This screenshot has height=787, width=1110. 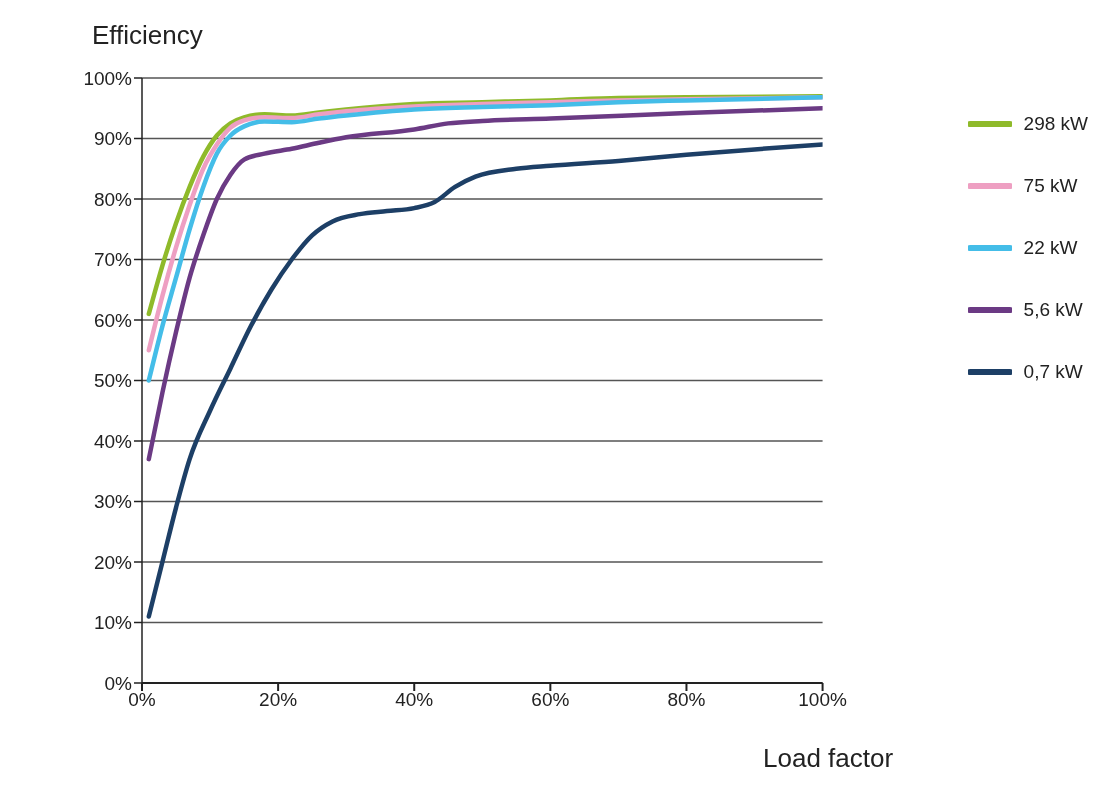 What do you see at coordinates (1050, 248) in the screenshot?
I see `legend-label: 22 kW` at bounding box center [1050, 248].